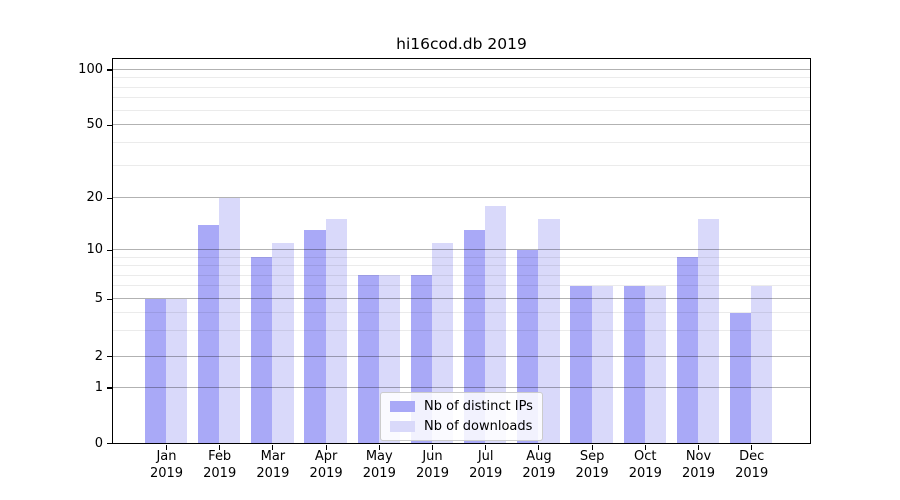 This screenshot has width=900, height=500. I want to click on bar-may-ips, so click(368, 359).